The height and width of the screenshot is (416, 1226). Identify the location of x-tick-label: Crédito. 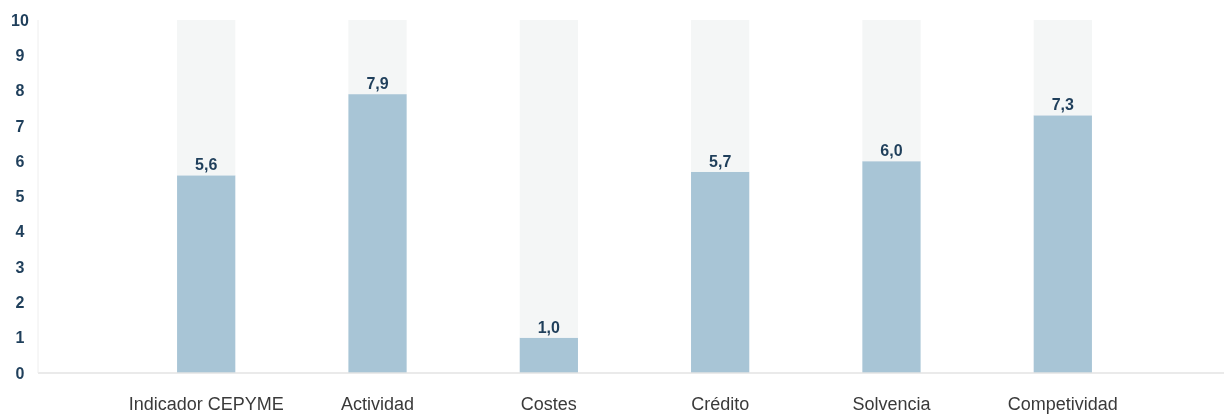
(720, 404).